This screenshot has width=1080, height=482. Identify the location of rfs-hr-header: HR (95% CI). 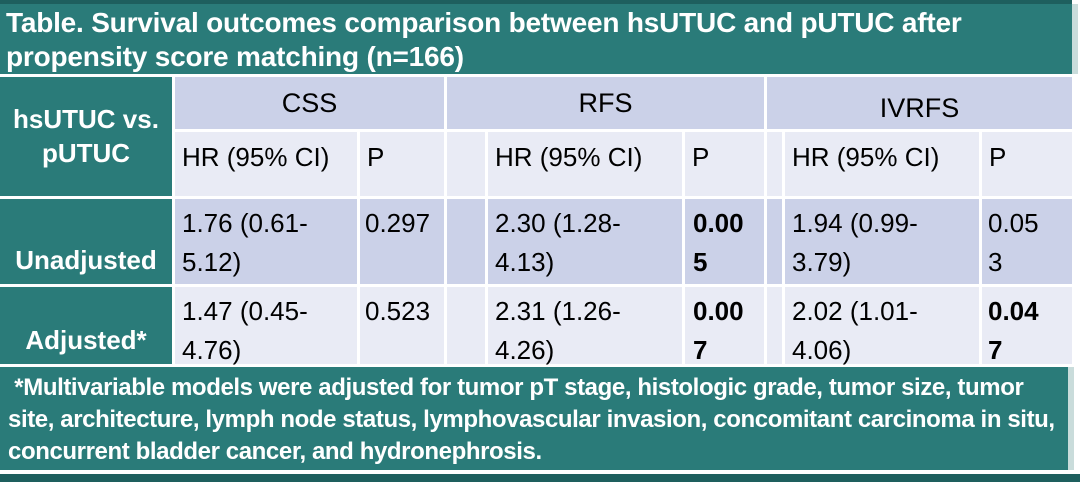
(585, 164).